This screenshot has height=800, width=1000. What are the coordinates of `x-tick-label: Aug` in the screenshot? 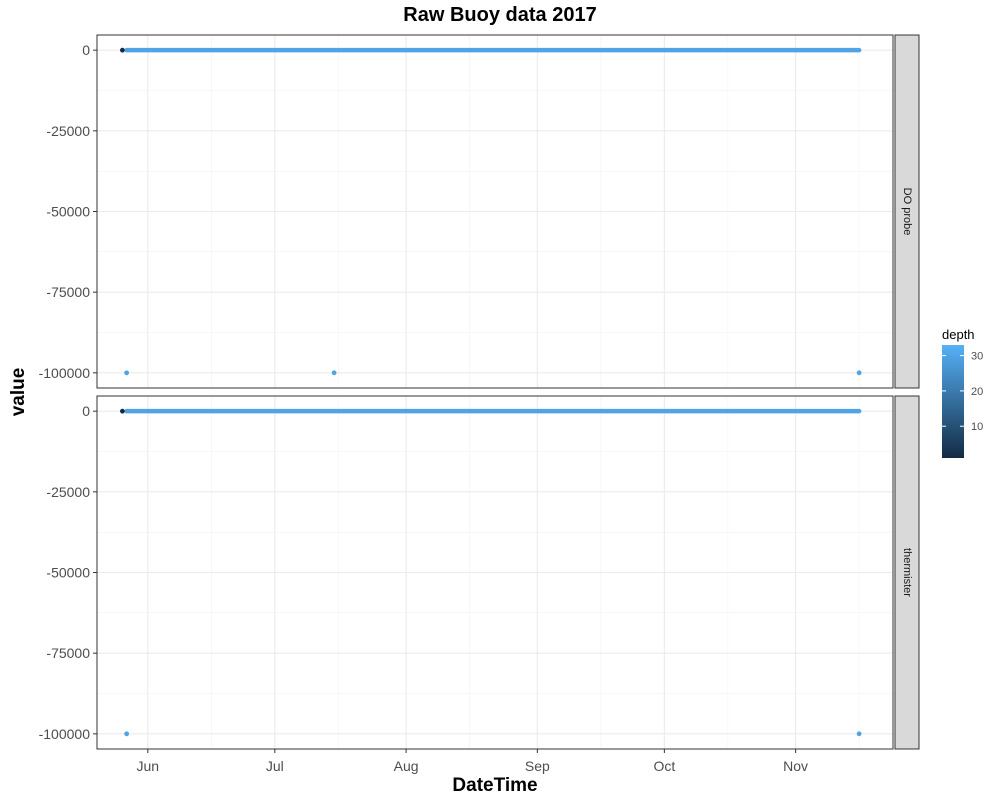 It's located at (406, 766).